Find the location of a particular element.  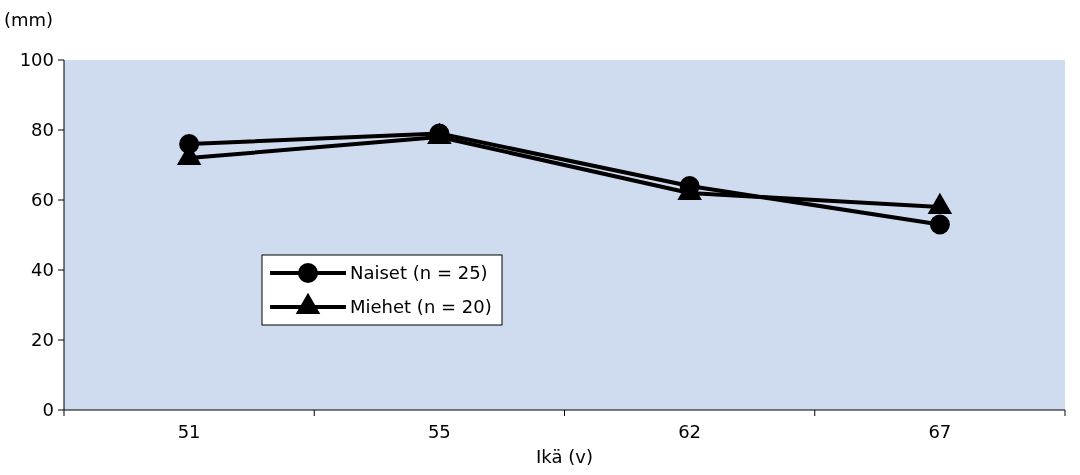

legend-label: Naiset (n = 25) is located at coordinates (419, 273).